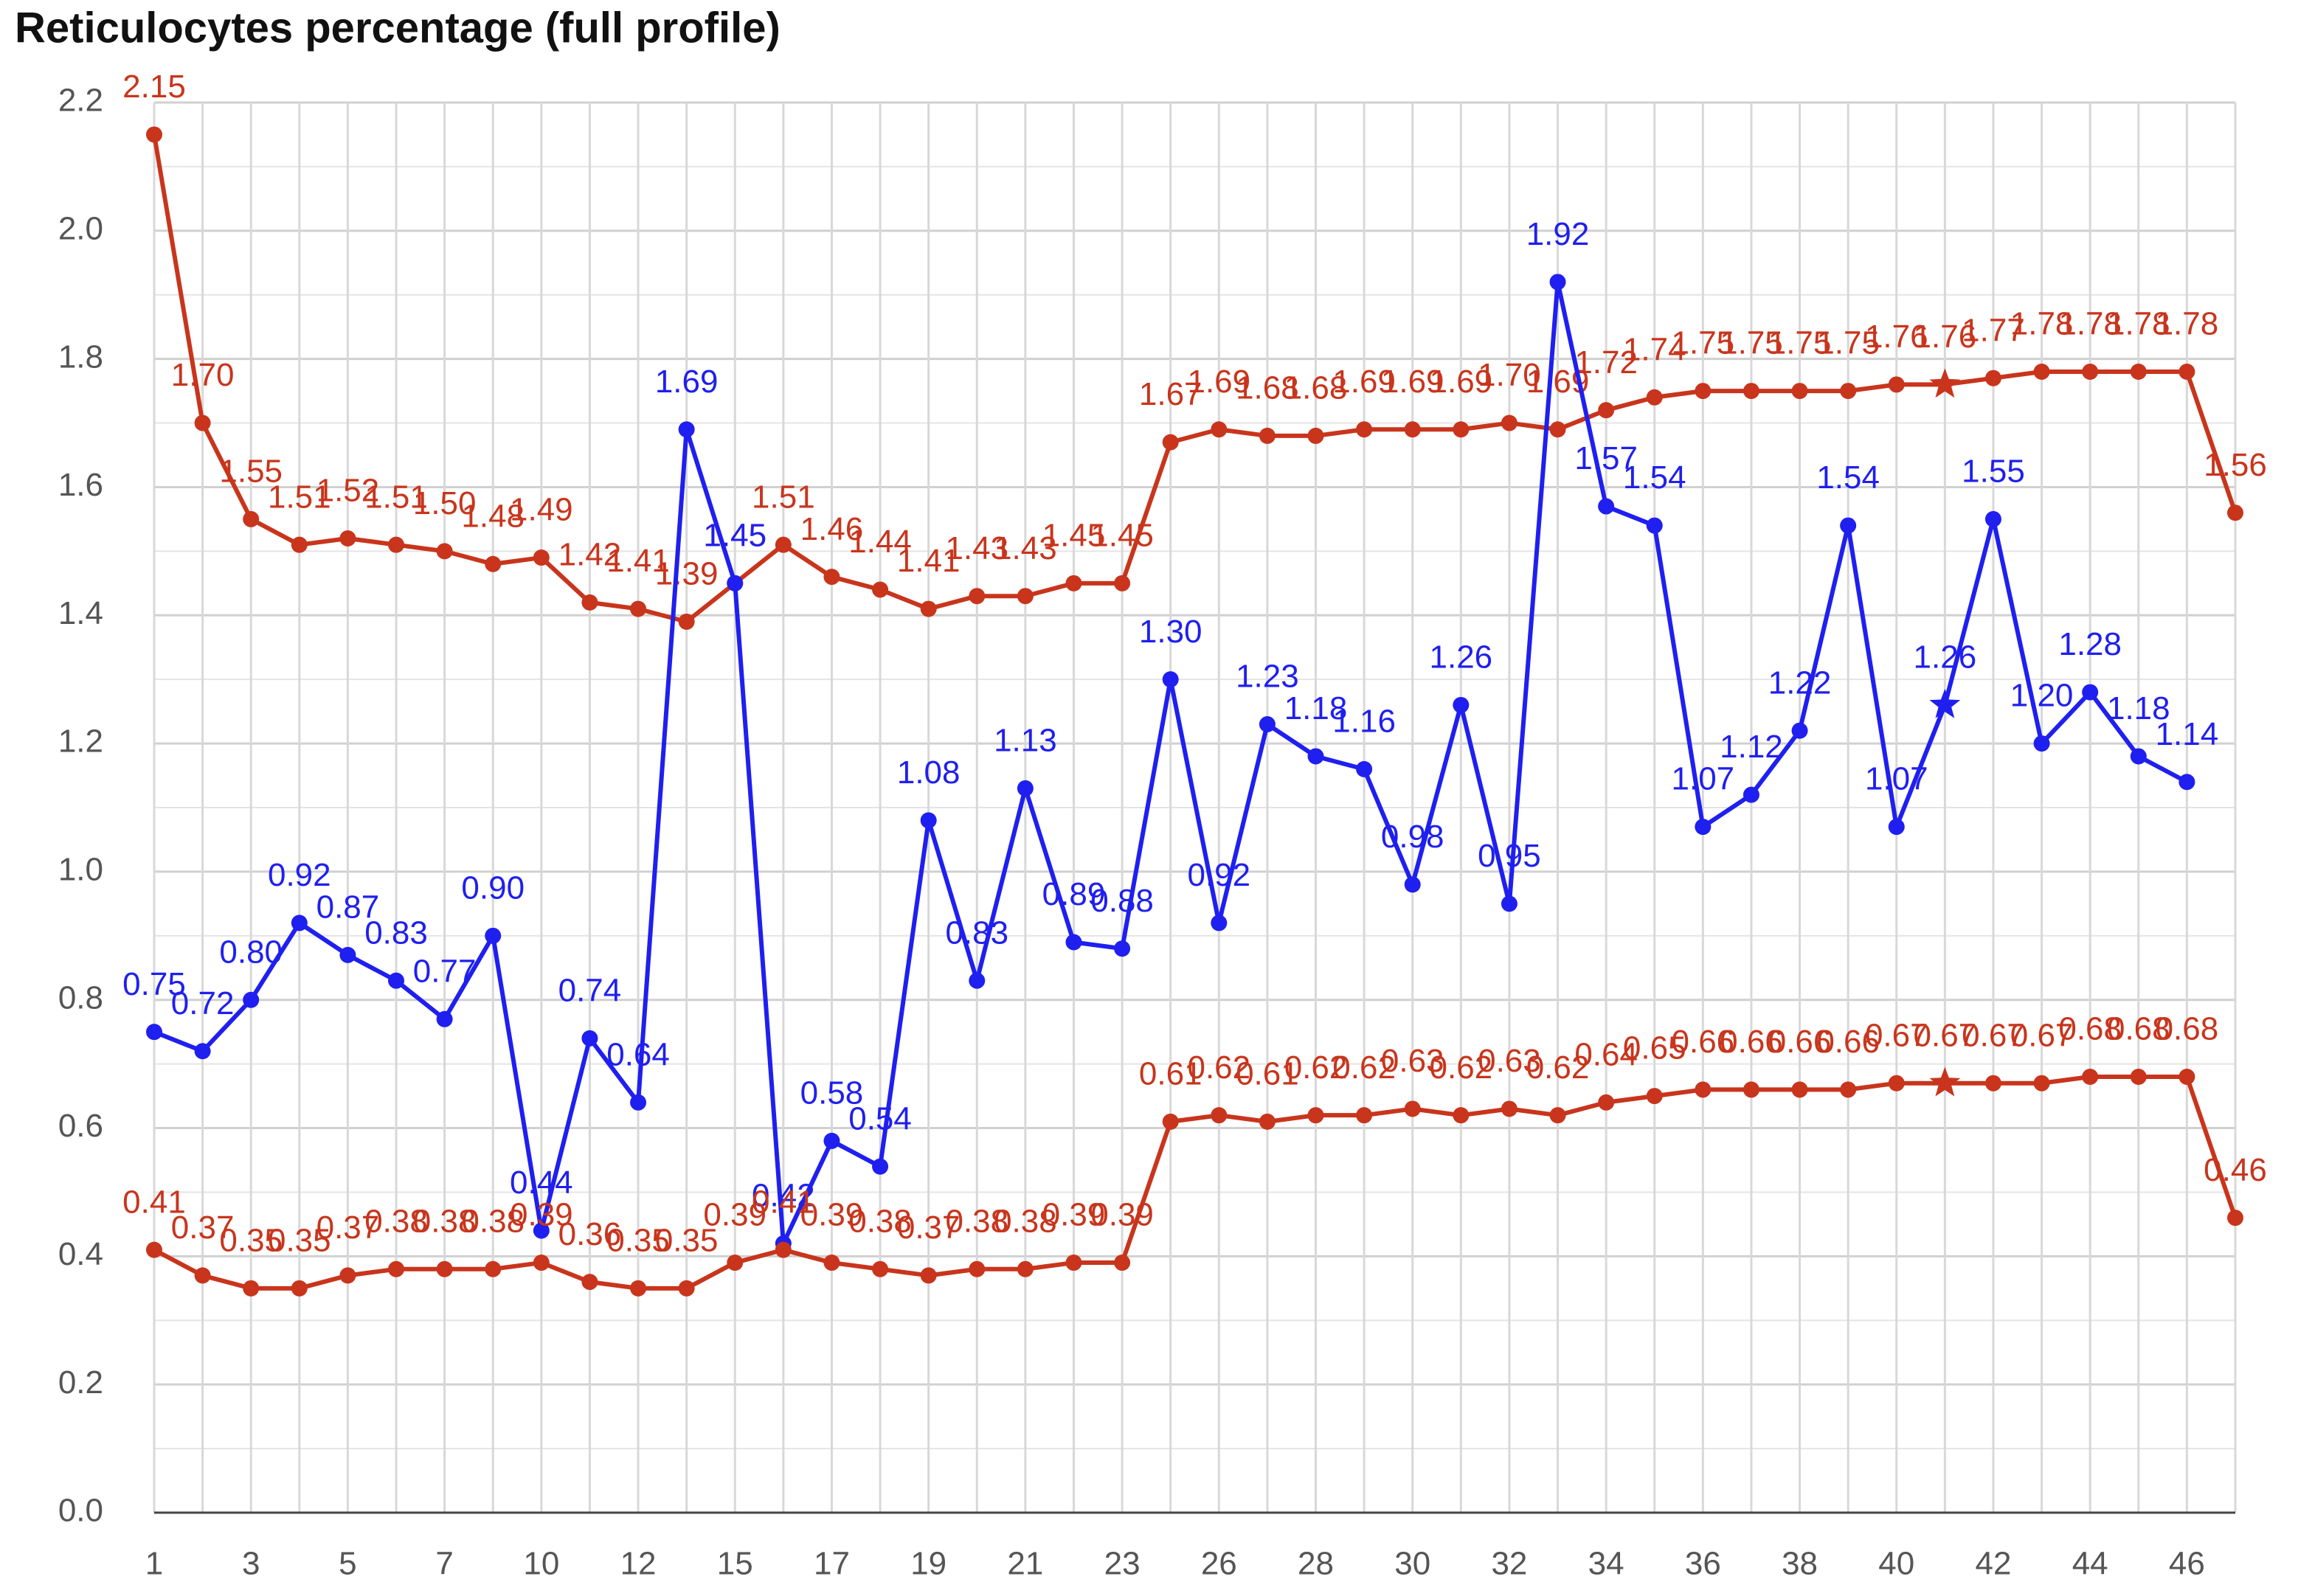 The height and width of the screenshot is (1596, 2298). I want to click on data-label: 1.77, so click(1993, 330).